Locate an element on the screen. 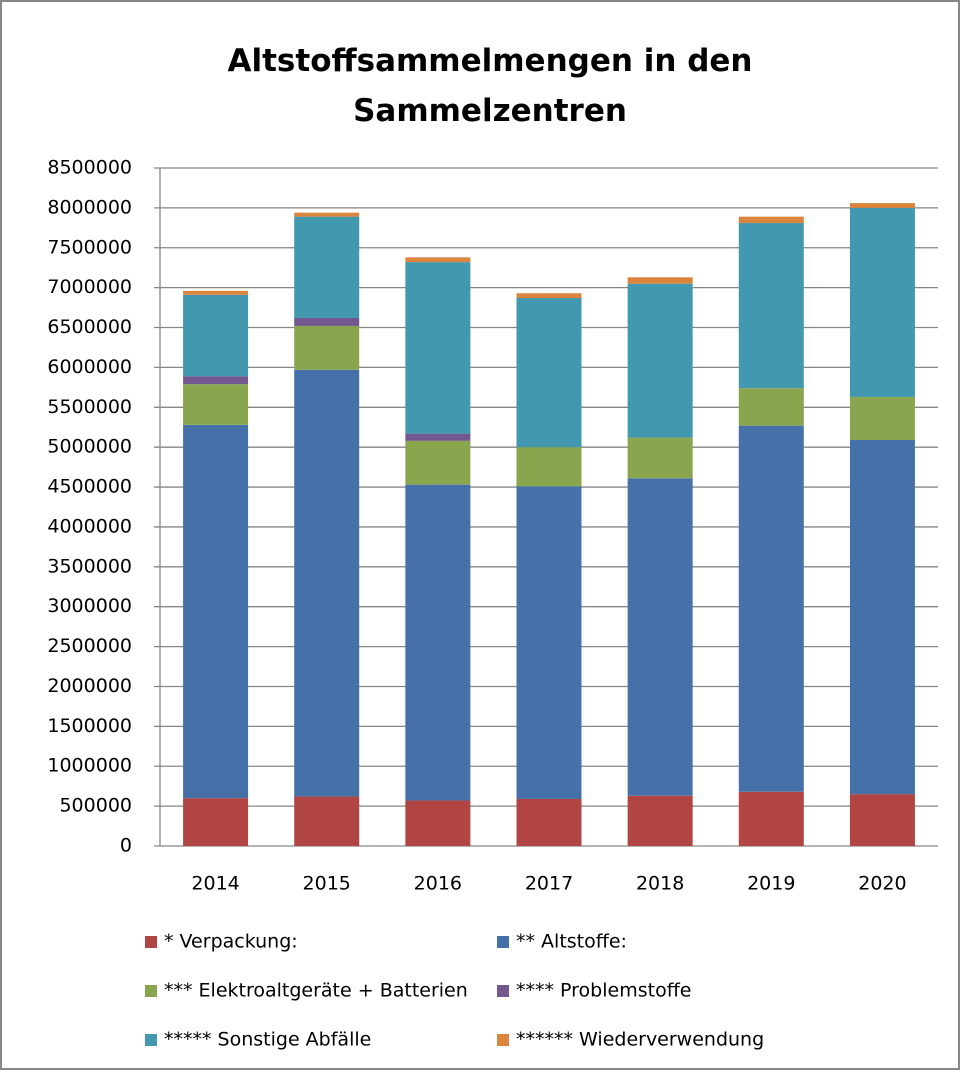  legend-label: ** Altstoffe: is located at coordinates (571, 942).